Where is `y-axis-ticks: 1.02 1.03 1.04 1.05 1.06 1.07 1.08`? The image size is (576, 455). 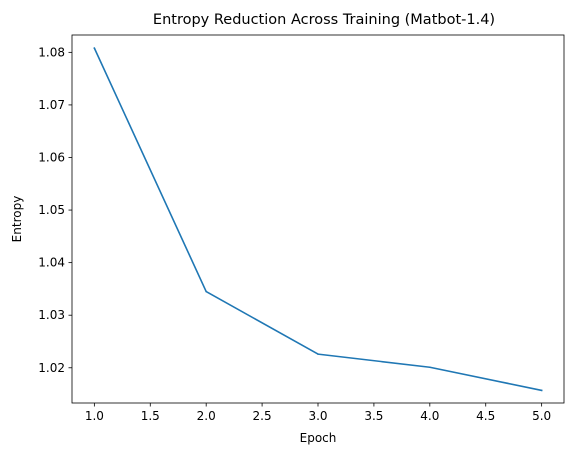
y-axis-ticks: 1.02 1.03 1.04 1.05 1.06 1.07 1.08 is located at coordinates (55, 210).